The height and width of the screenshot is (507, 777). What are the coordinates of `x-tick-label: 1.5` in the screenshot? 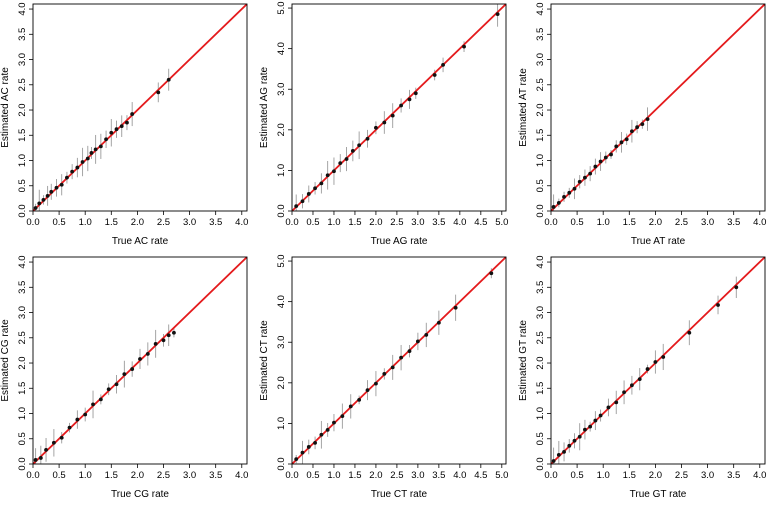 It's located at (111, 475).